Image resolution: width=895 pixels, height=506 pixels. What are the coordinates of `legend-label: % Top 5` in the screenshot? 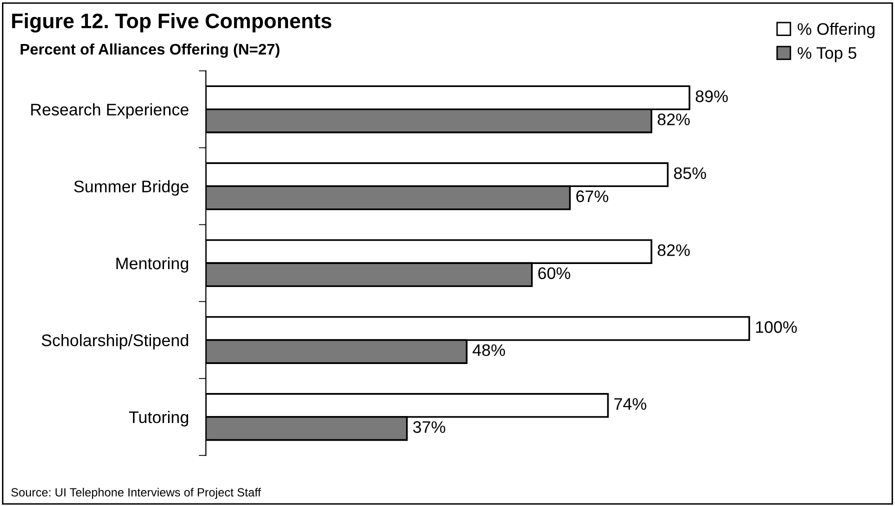 It's located at (827, 54).